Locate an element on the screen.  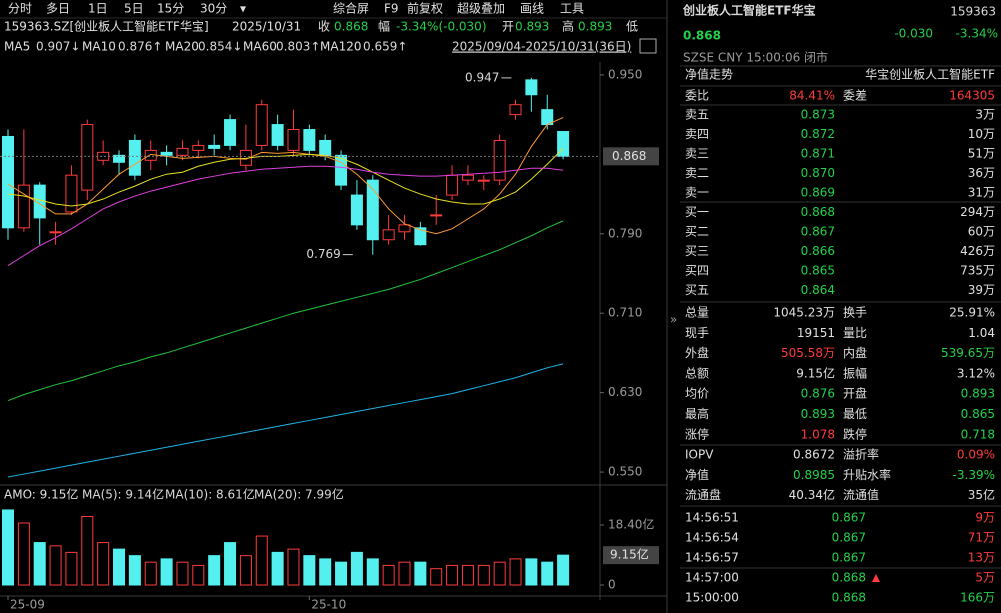
order-ratio: 委差 is located at coordinates (855, 96).